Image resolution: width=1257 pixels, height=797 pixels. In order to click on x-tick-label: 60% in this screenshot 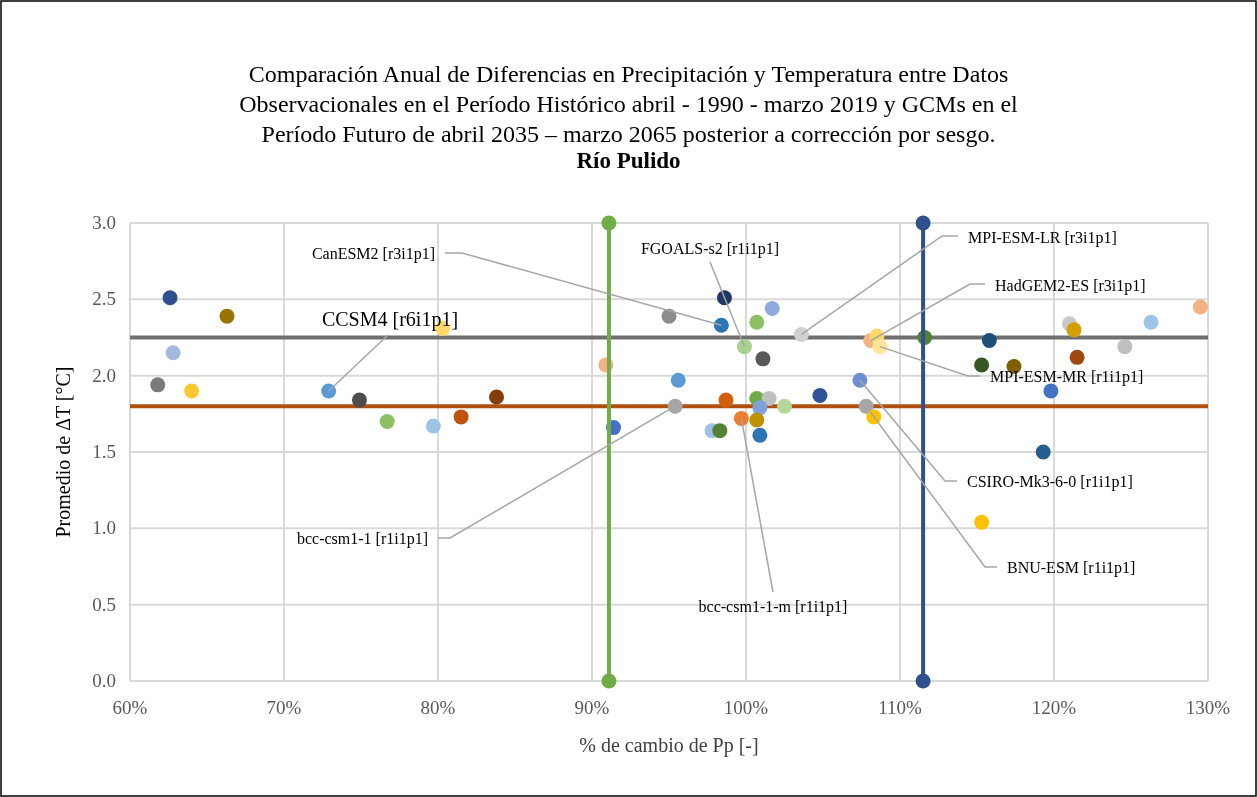, I will do `click(130, 707)`.